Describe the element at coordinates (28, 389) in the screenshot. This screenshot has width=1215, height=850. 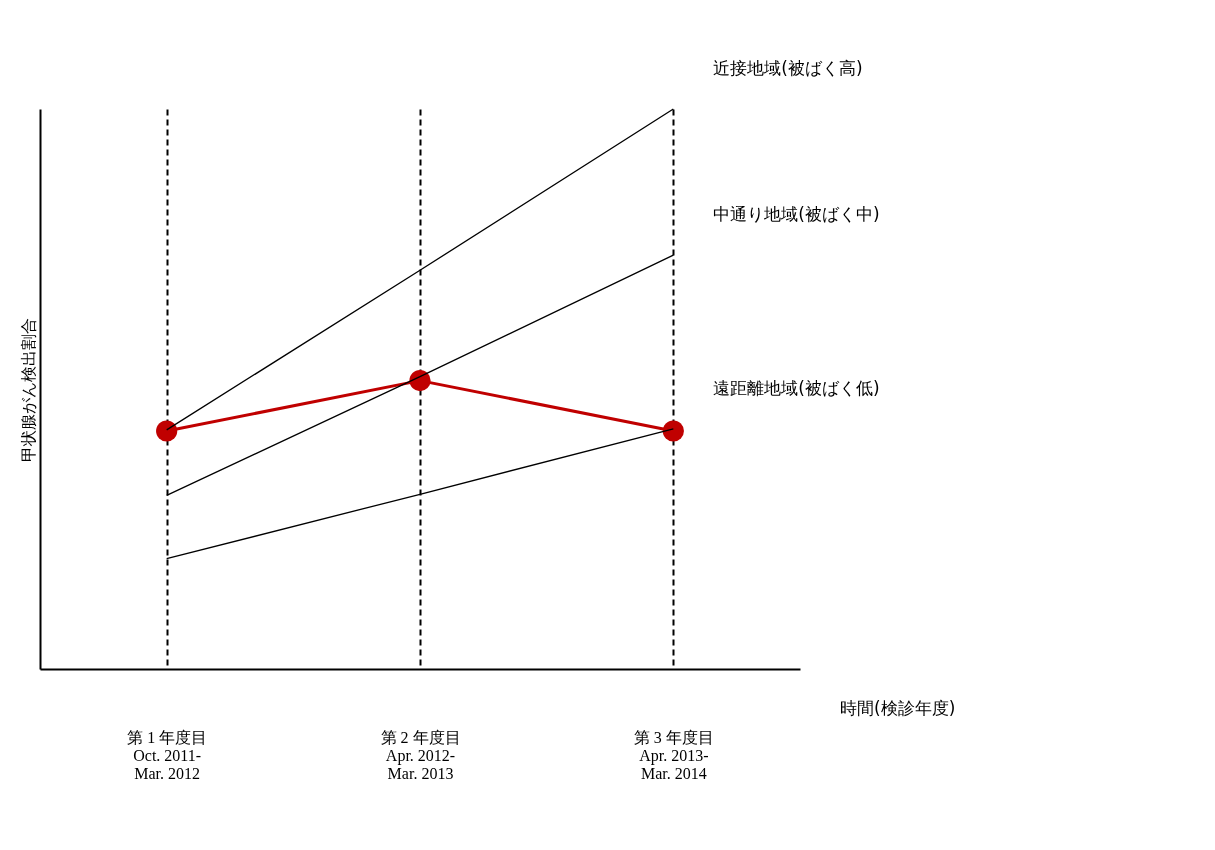
I see `y-axis-title: 甲状腺がん検出割合` at that location.